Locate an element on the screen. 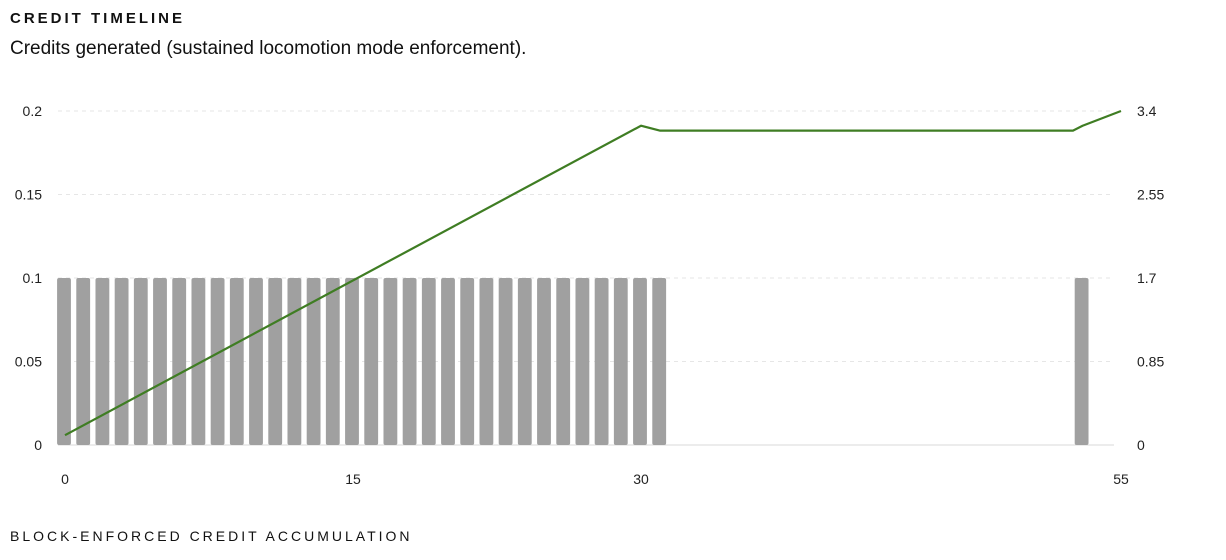 This screenshot has width=1226, height=560. y-right-tick-label: 3.4 is located at coordinates (1147, 111).